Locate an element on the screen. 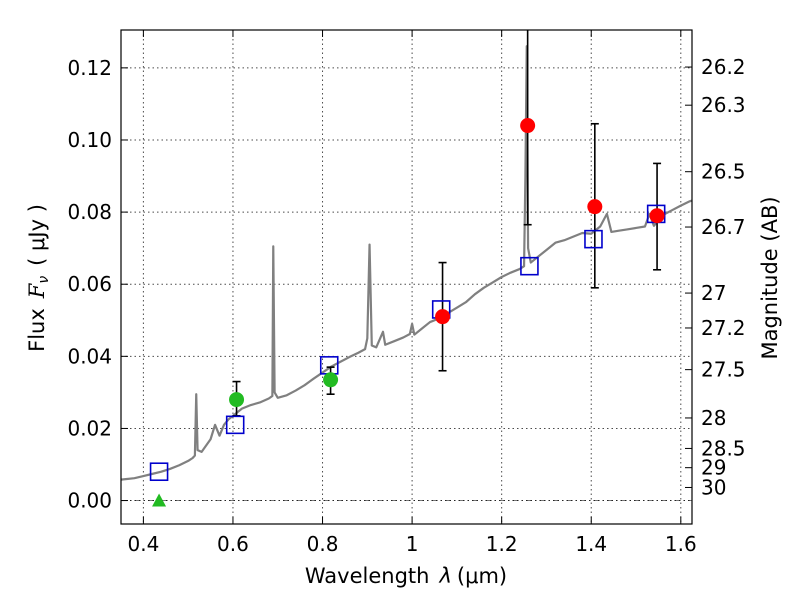 Image resolution: width=800 pixels, height=600 pixels. x-tick-label-4: 1.2 is located at coordinates (502, 544).